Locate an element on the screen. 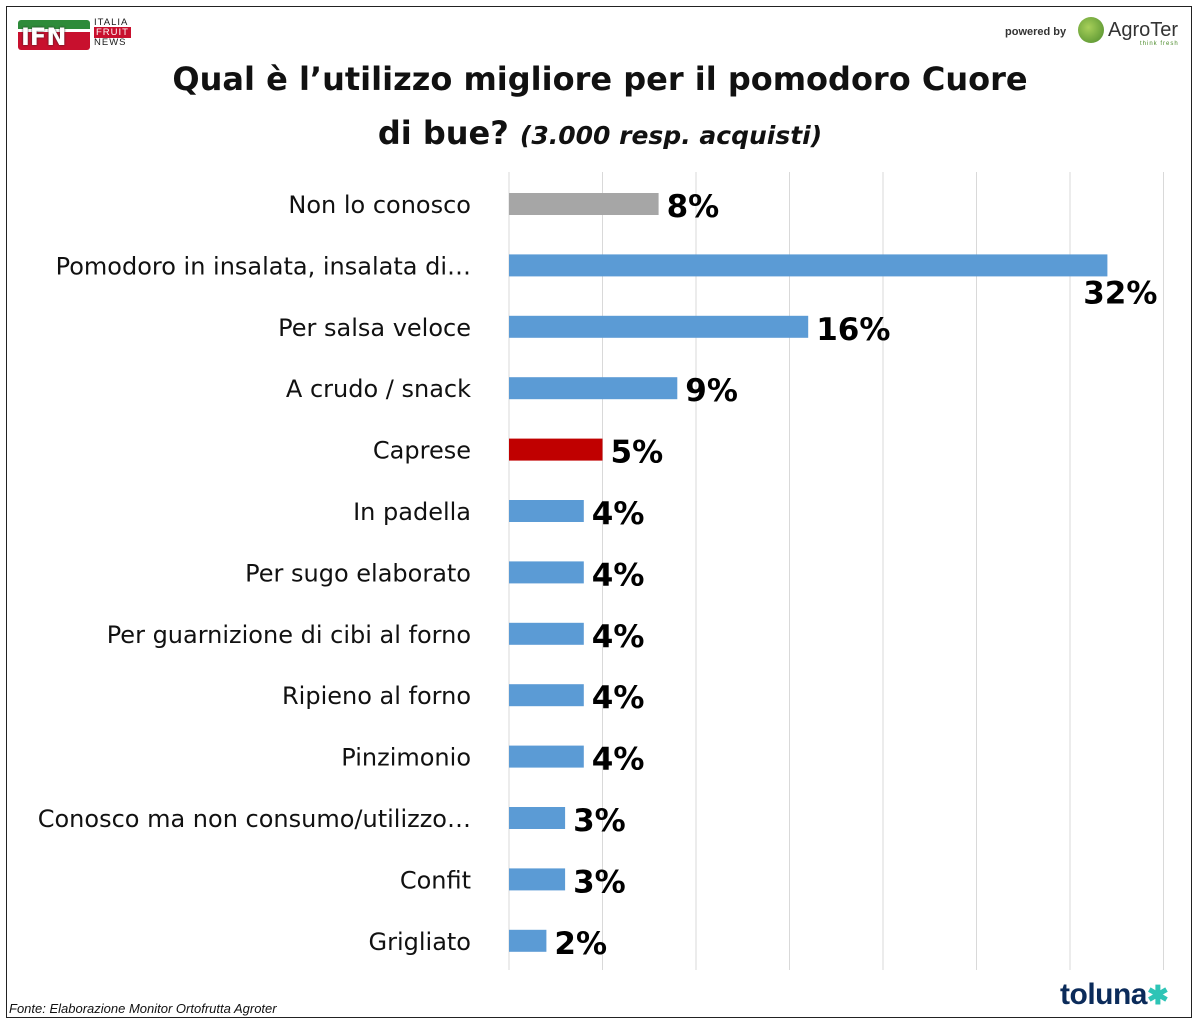 This screenshot has width=1200, height=1026. toluna-logo: toluna✱ is located at coordinates (1114, 995).